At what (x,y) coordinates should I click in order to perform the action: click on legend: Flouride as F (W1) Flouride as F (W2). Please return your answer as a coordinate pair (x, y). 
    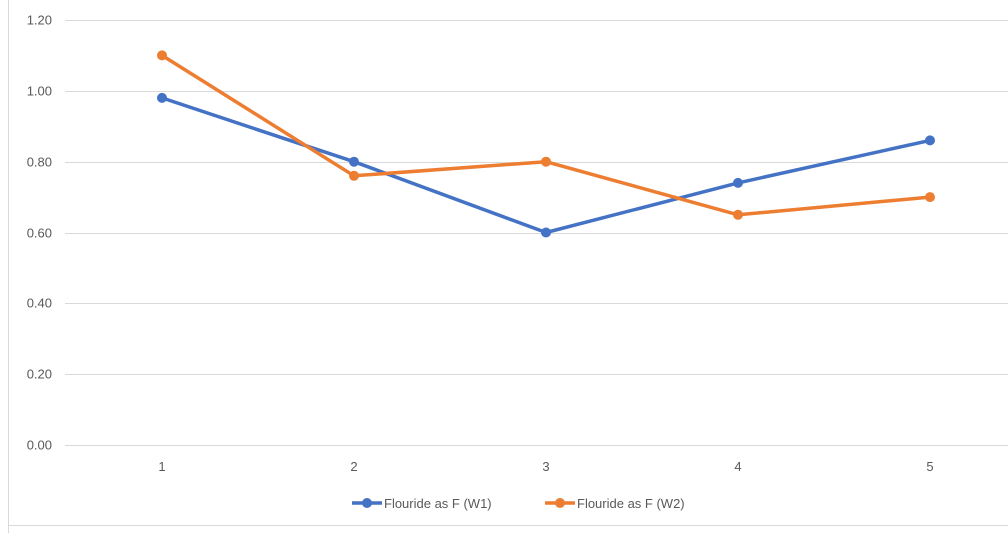
    Looking at the image, I should click on (518, 503).